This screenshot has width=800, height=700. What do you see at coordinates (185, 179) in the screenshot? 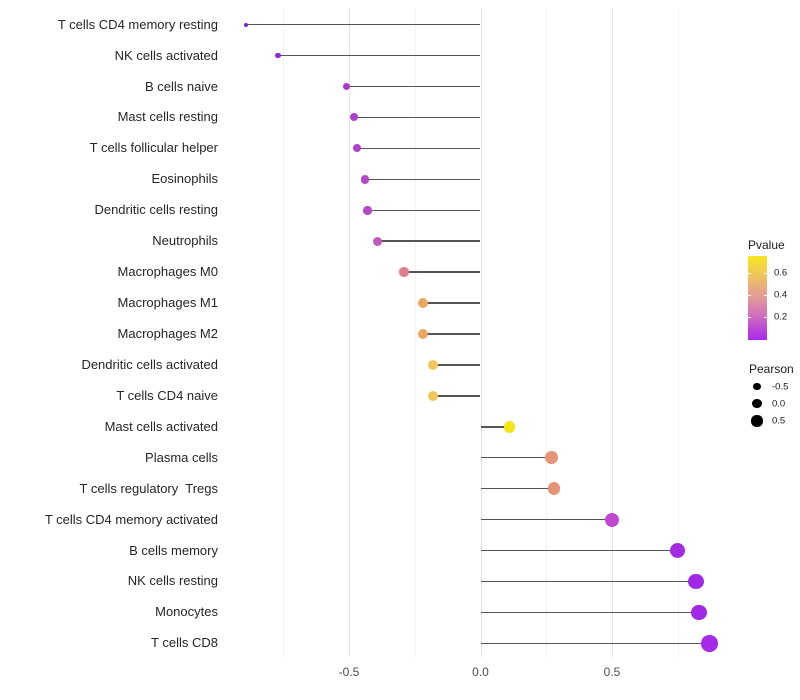
I see `category-label: Eosinophils` at bounding box center [185, 179].